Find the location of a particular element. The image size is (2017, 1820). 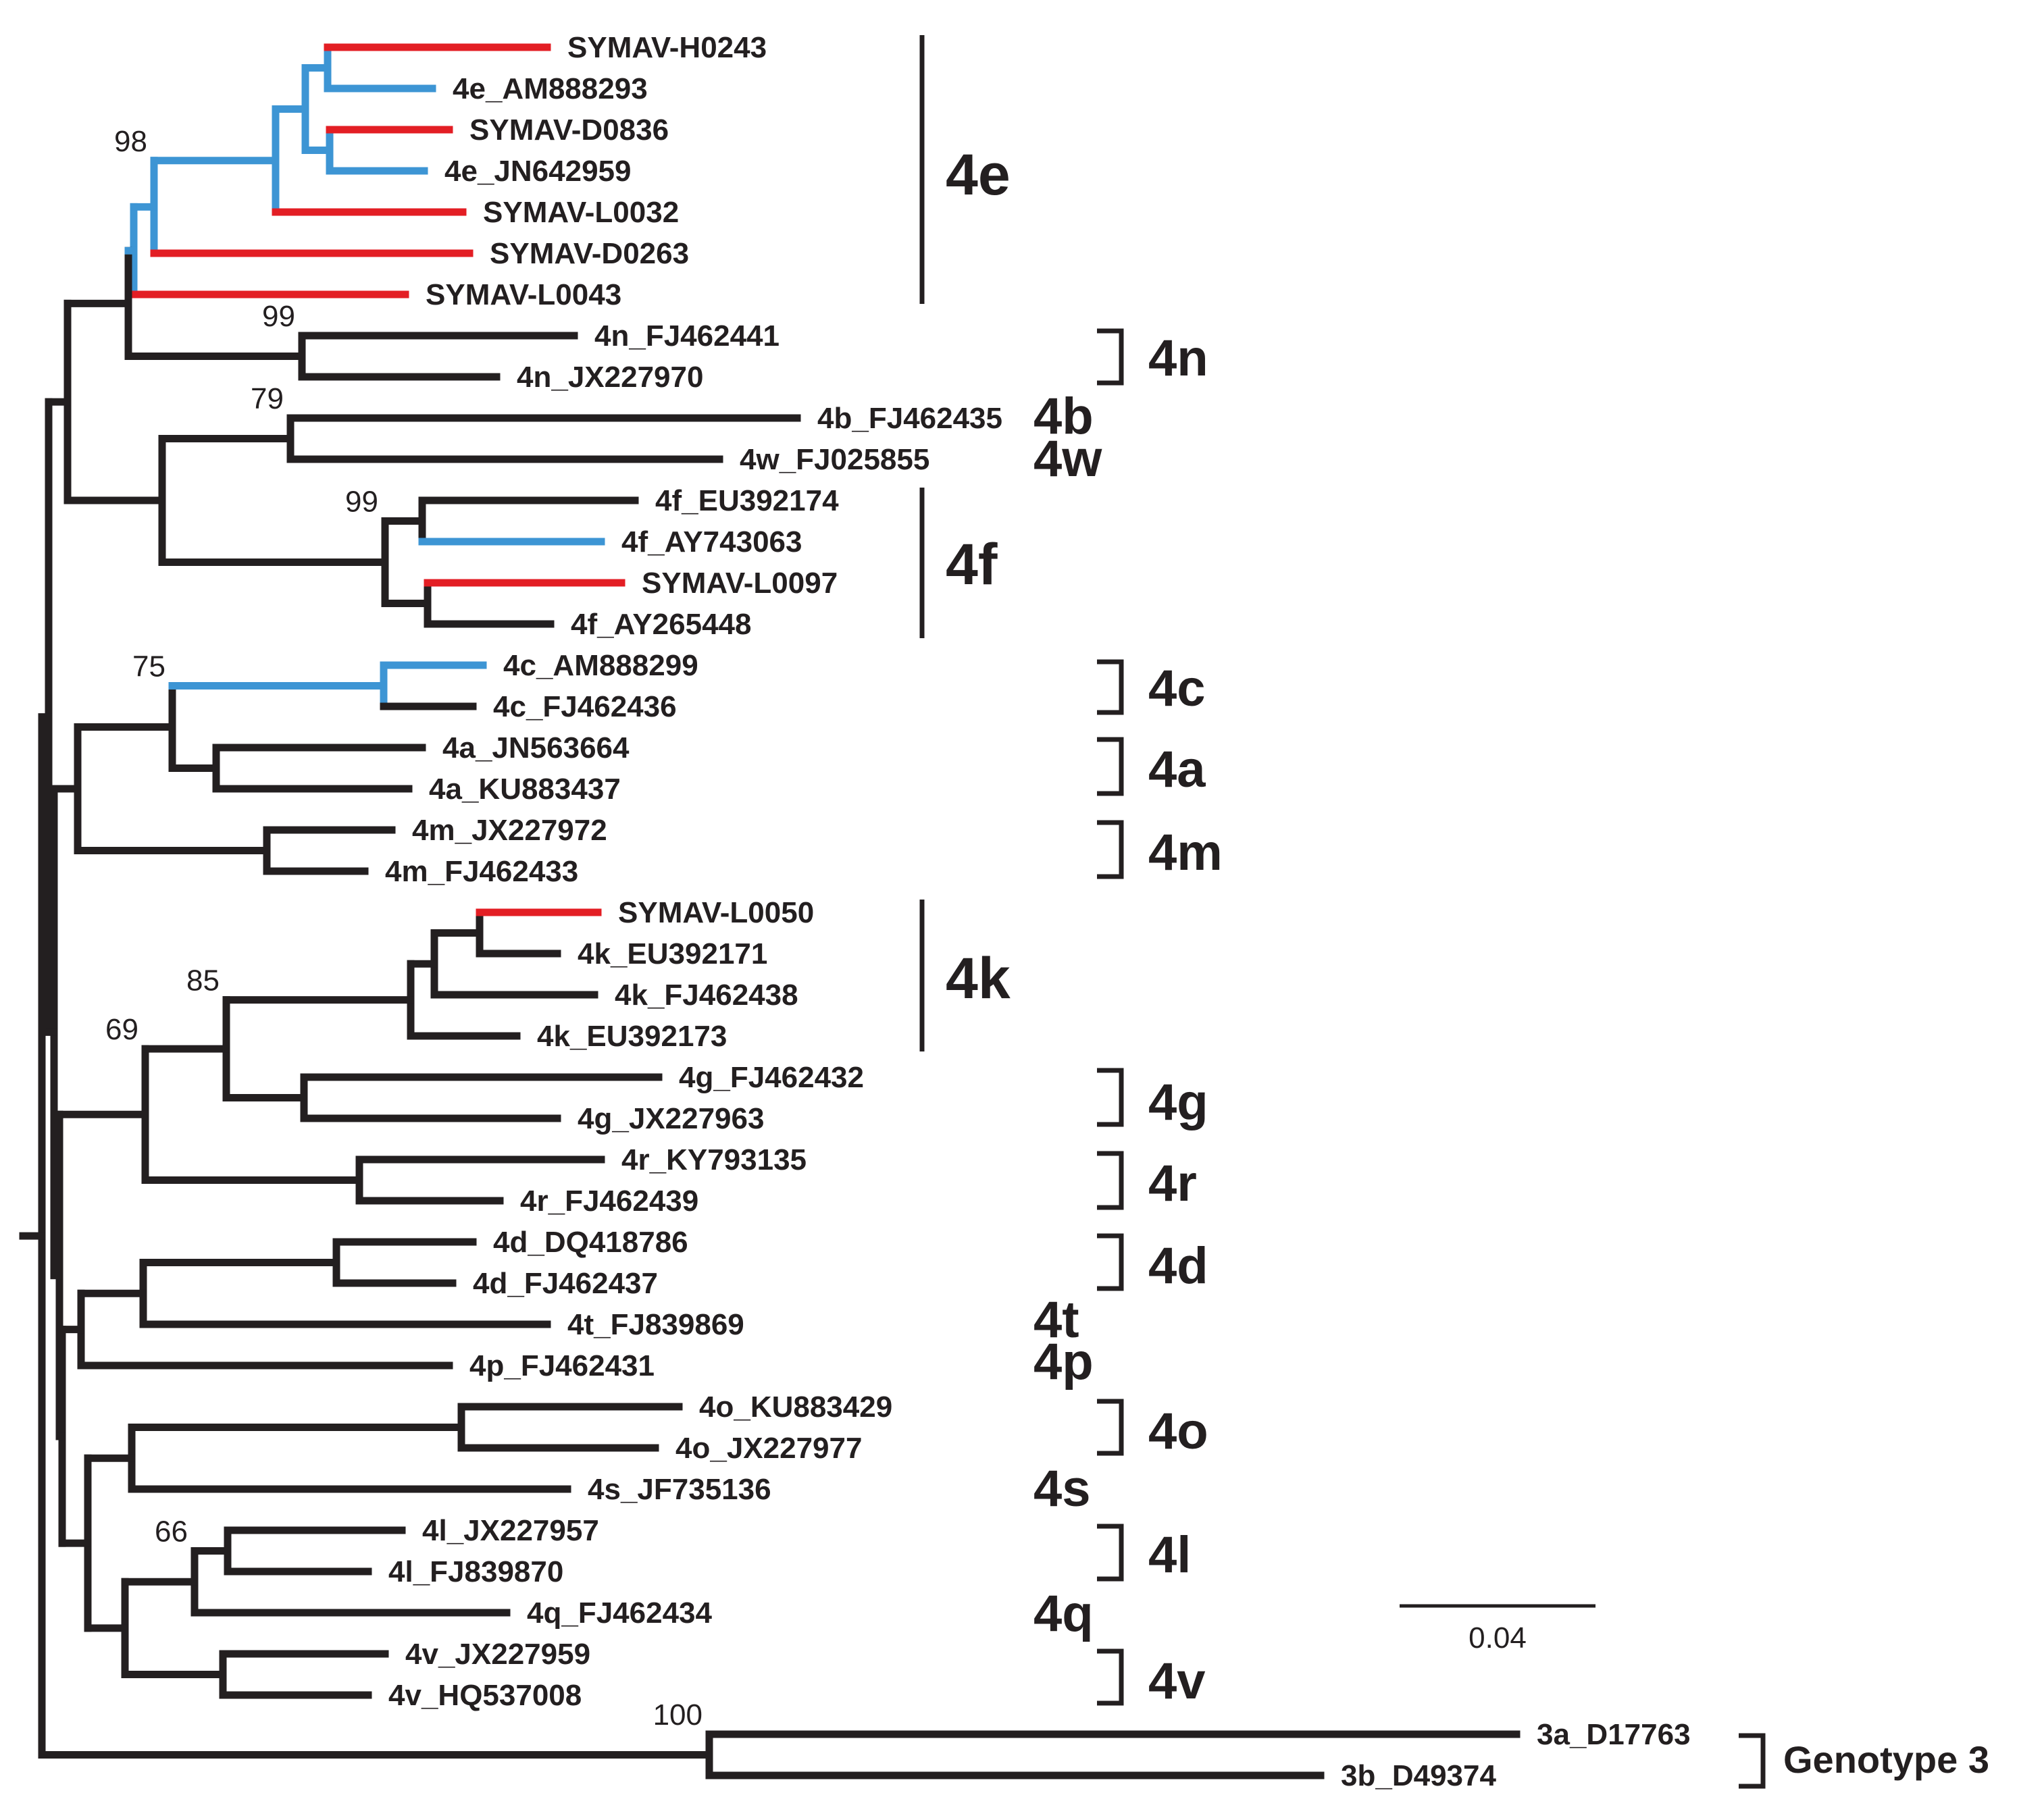

scale-bar-label: 0.04 is located at coordinates (1498, 1638).